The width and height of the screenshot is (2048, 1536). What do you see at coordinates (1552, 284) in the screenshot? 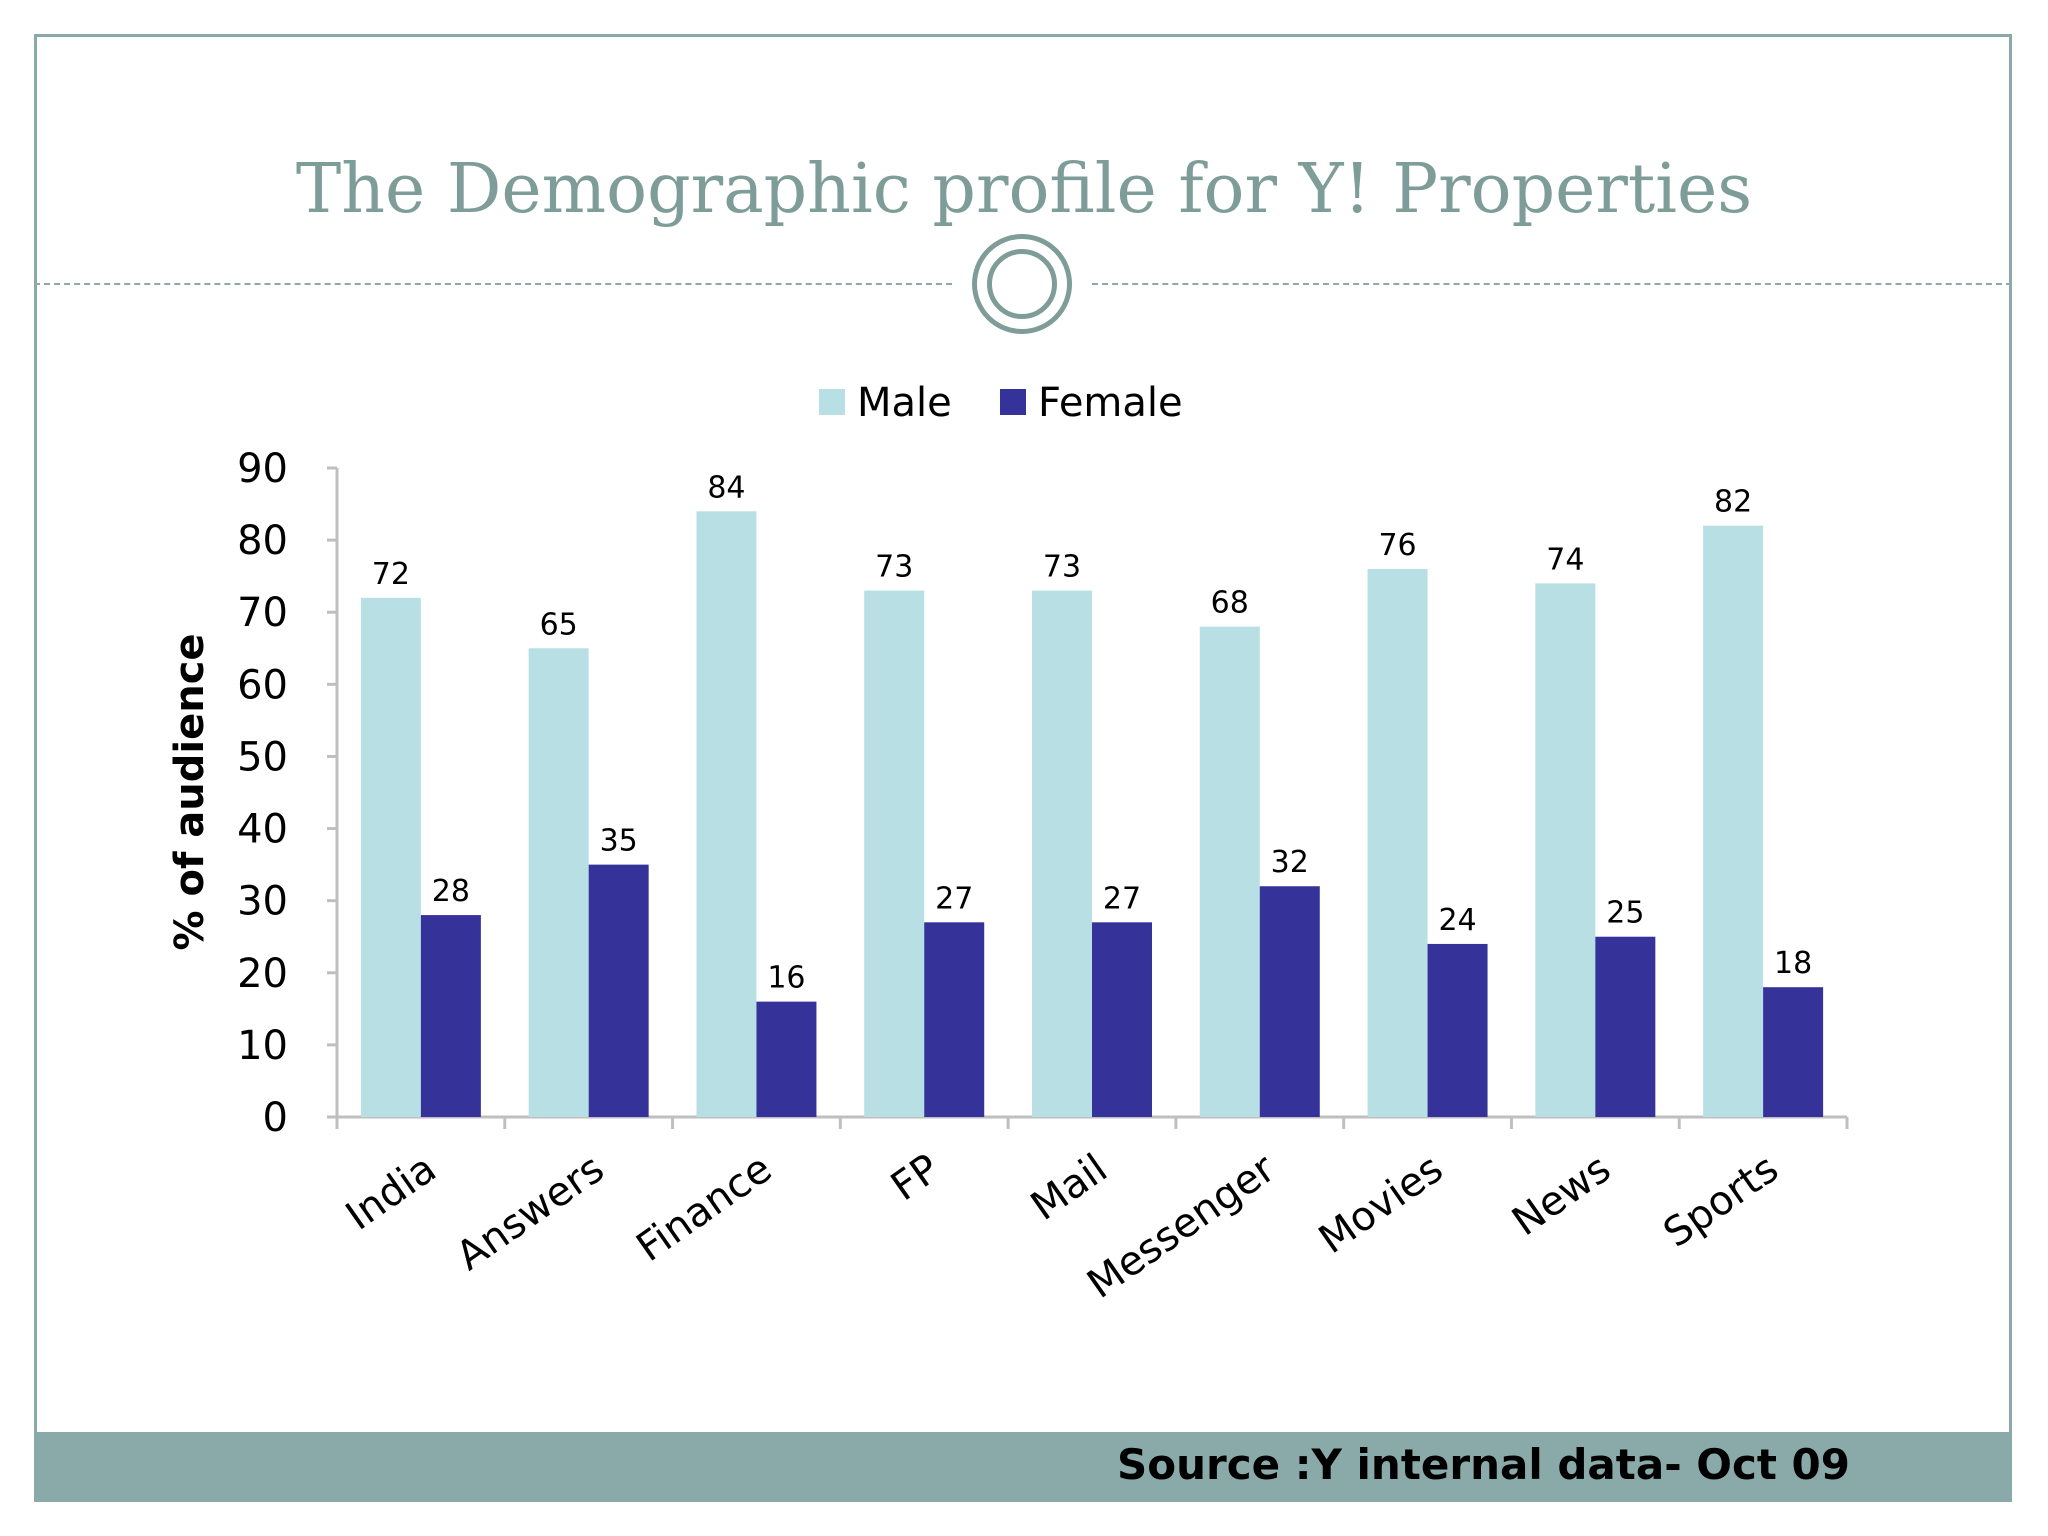
I see `title-divider-right` at bounding box center [1552, 284].